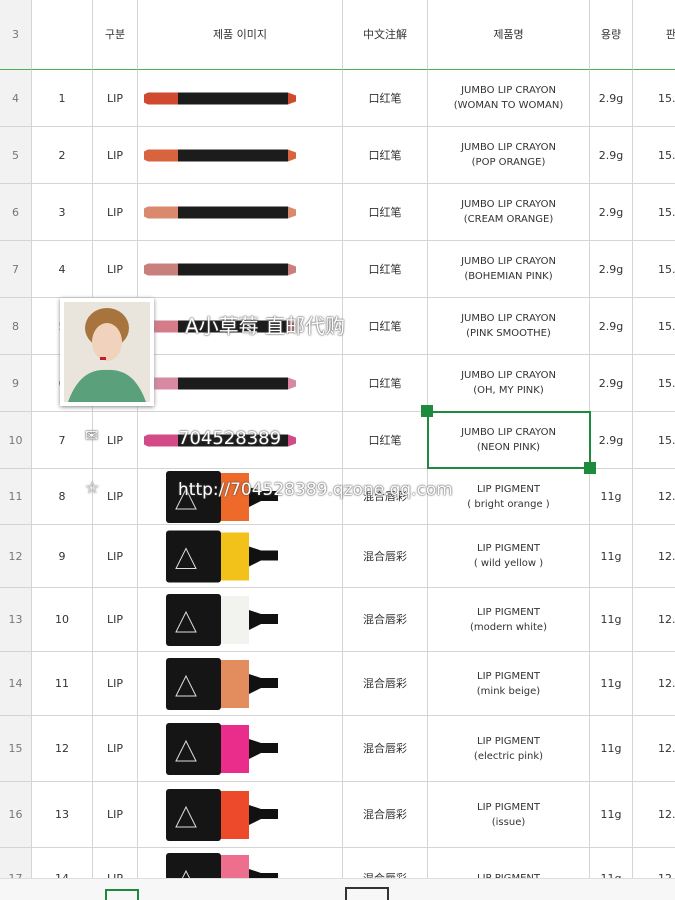 This screenshot has width=675, height=900. I want to click on cell: 10, so click(62, 620).